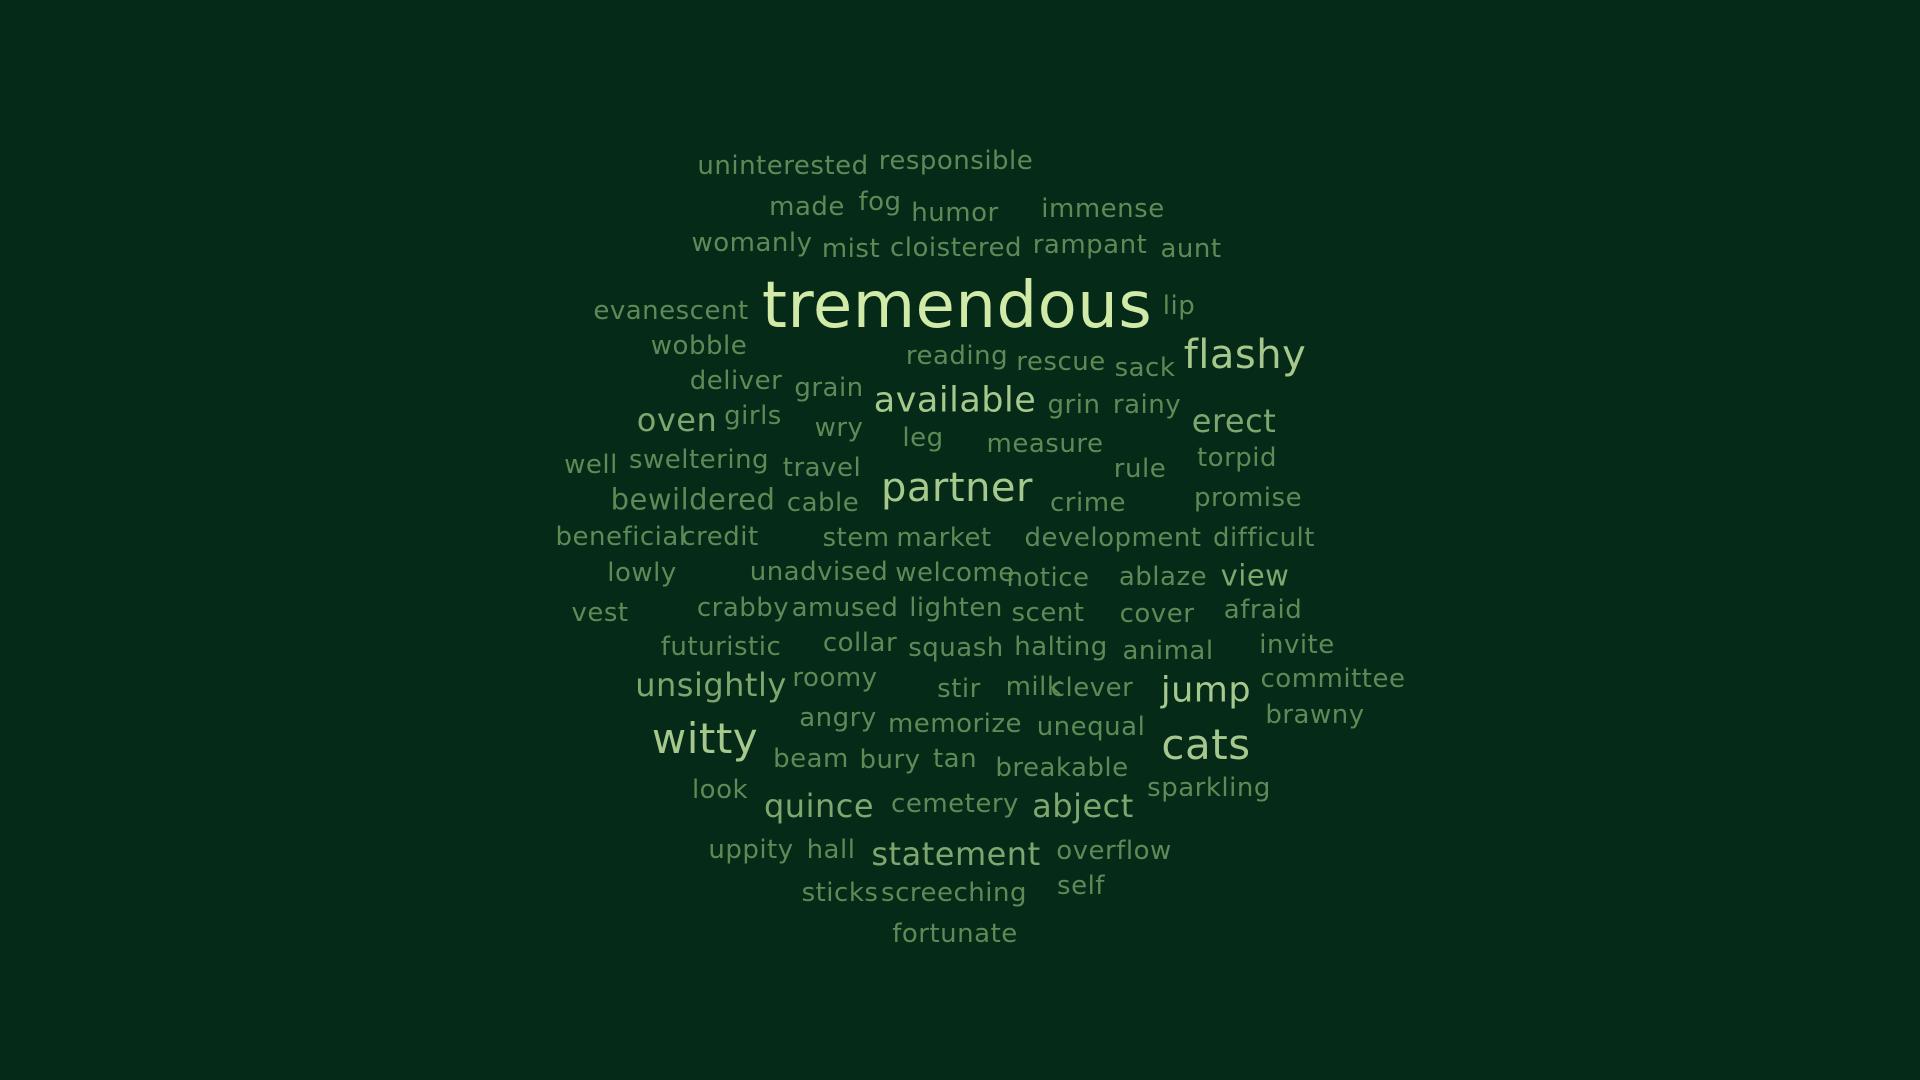  What do you see at coordinates (956, 648) in the screenshot?
I see `cloud-word: squash` at bounding box center [956, 648].